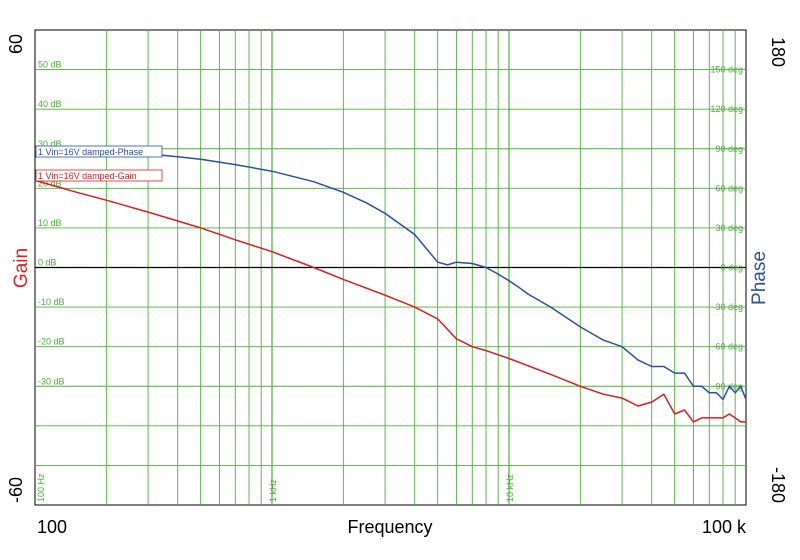 This screenshot has height=560, width=800. I want to click on left-tick-label: 20 dB, so click(50, 183).